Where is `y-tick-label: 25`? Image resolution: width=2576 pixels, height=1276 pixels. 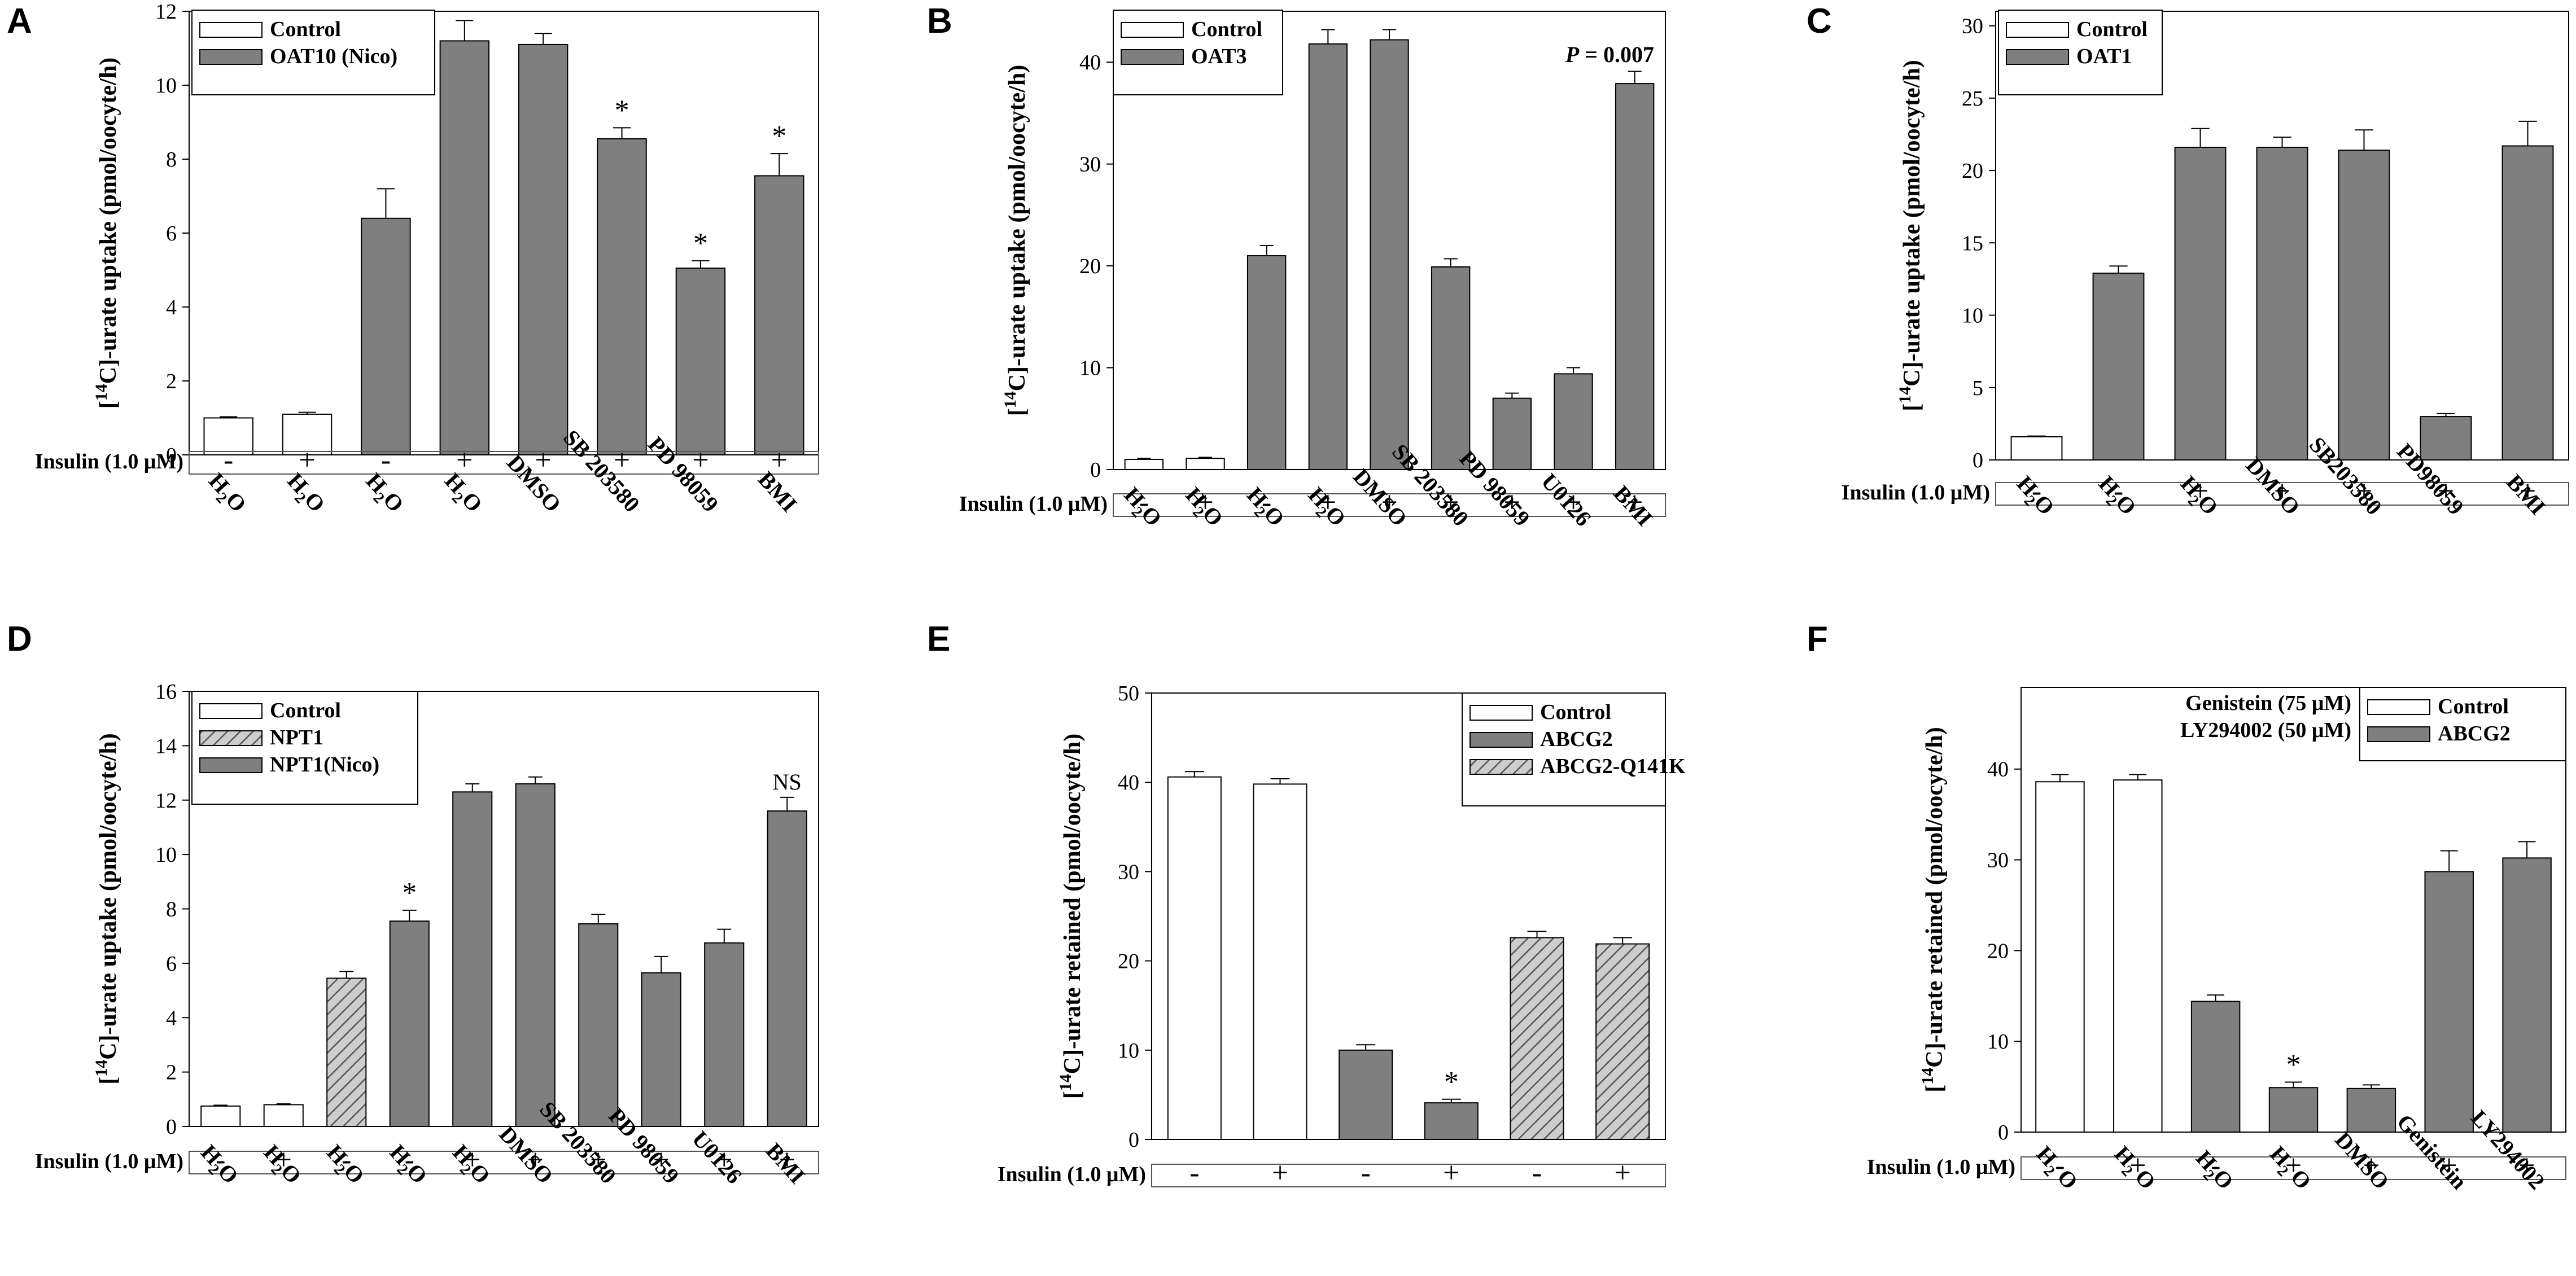
y-tick-label: 25 is located at coordinates (1972, 99).